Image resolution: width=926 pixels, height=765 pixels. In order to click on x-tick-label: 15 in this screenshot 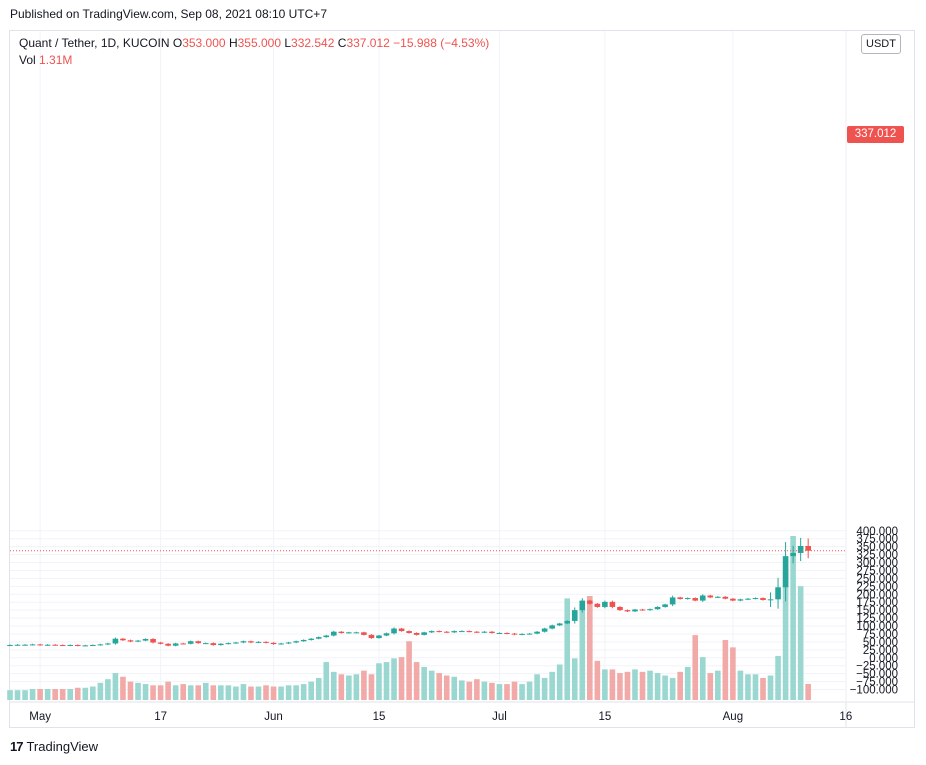, I will do `click(604, 717)`.